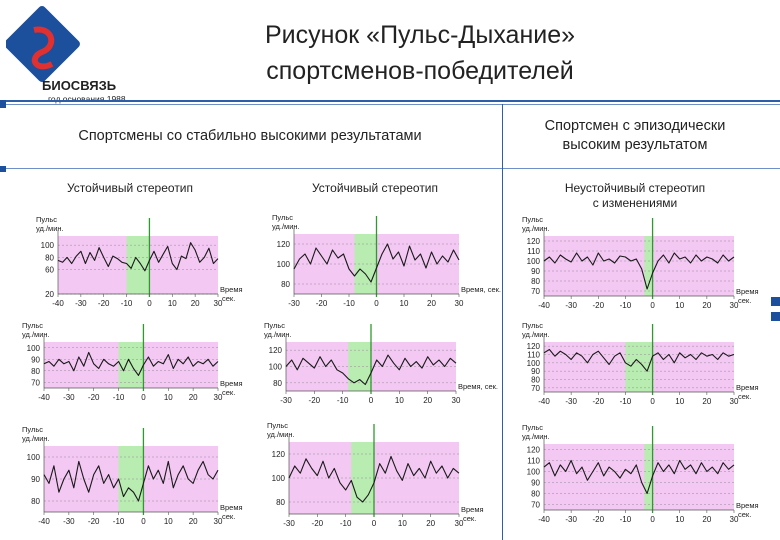  What do you see at coordinates (639, 477) in the screenshot?
I see `plot-area` at bounding box center [639, 477].